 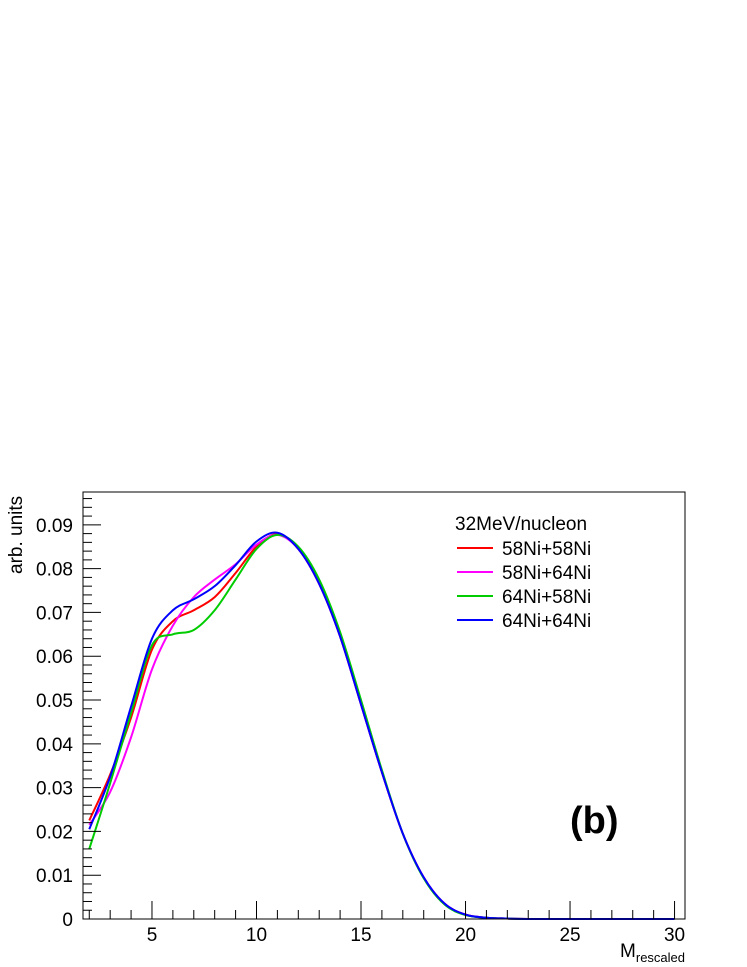 What do you see at coordinates (152, 935) in the screenshot?
I see `x-tick-label: 5` at bounding box center [152, 935].